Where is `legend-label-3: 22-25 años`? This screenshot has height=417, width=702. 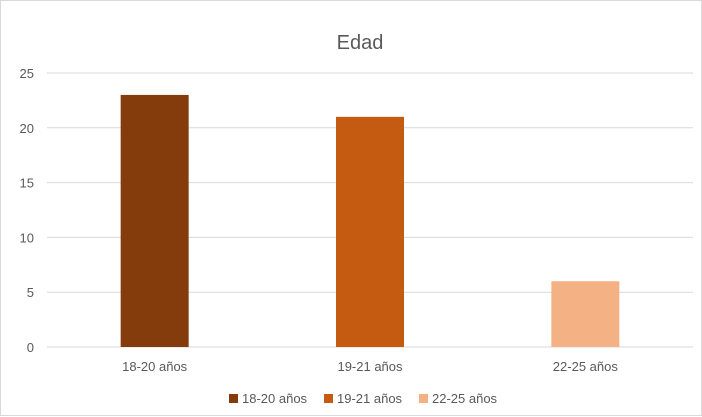 legend-label-3: 22-25 años is located at coordinates (465, 398).